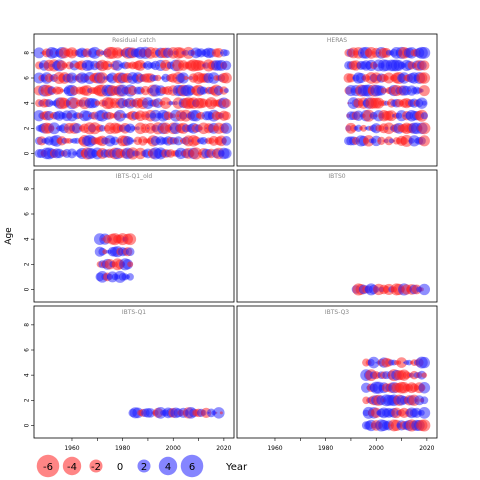 The width and height of the screenshot is (480, 480). What do you see at coordinates (337, 40) in the screenshot?
I see `panel-title: HERAS` at bounding box center [337, 40].